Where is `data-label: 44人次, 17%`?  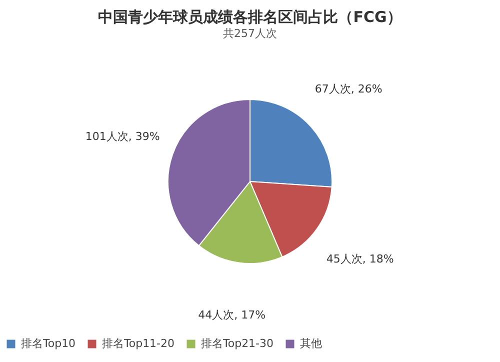 data-label: 44人次, 17% is located at coordinates (232, 315).